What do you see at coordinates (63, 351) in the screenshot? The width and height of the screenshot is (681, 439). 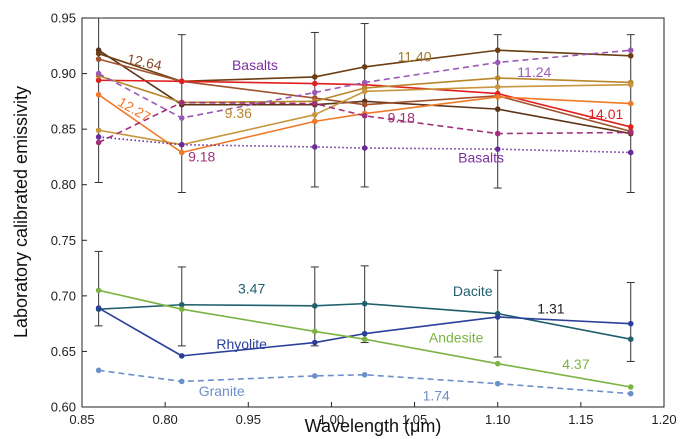 I see `y-tick-label: 0.65` at bounding box center [63, 351].